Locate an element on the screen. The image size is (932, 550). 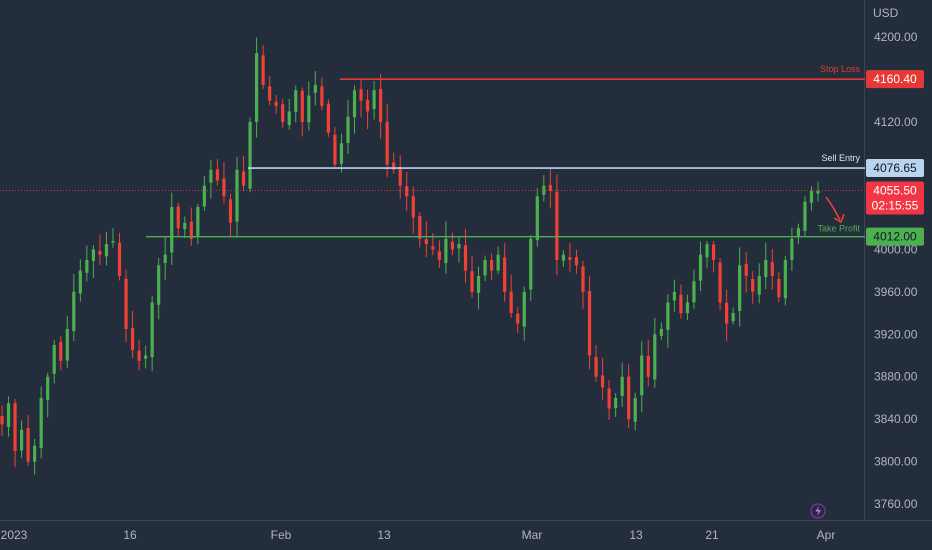
y-tick-label: 3840.00 is located at coordinates (896, 419).